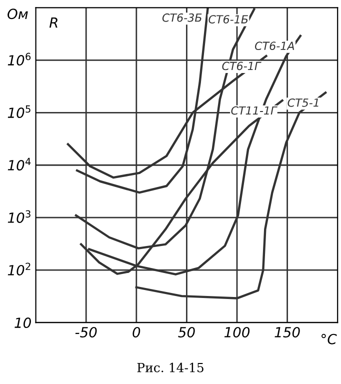  What do you see at coordinates (136, 332) in the screenshot?
I see `x-tick-label: 0` at bounding box center [136, 332].